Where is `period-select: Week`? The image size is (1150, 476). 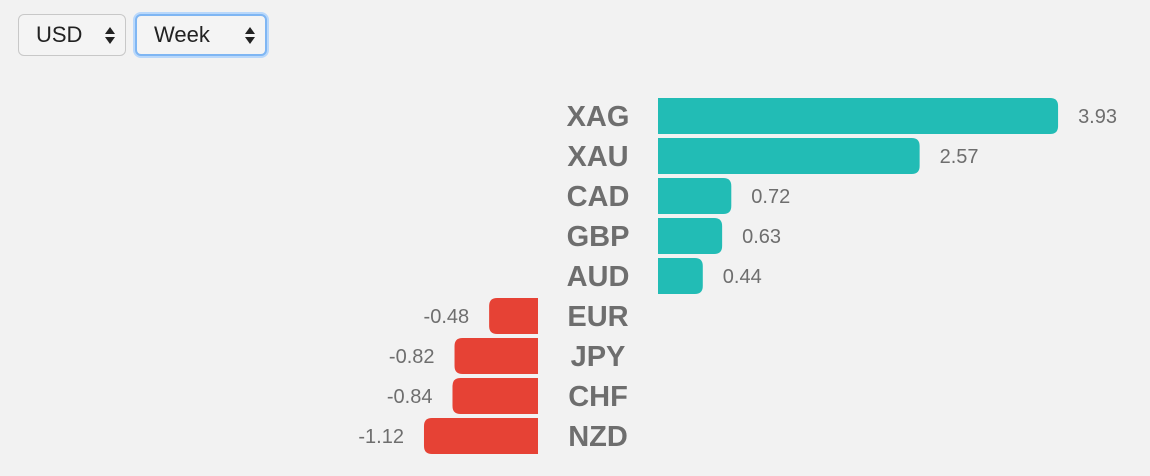 period-select: Week is located at coordinates (201, 35).